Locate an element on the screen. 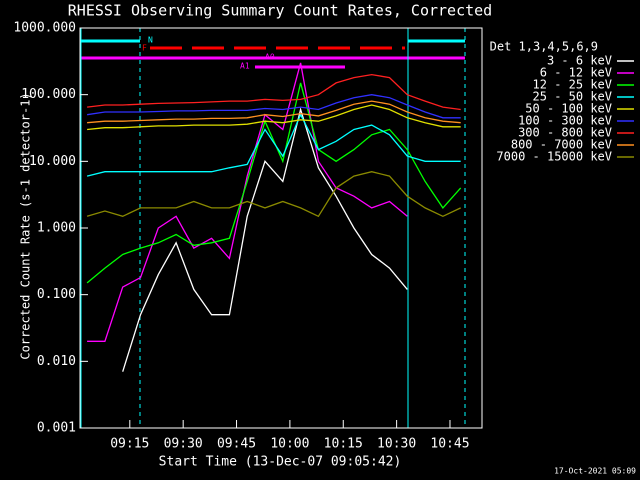 The height and width of the screenshot is (480, 640). legend-label: 50 - 100 keV is located at coordinates (568, 109).